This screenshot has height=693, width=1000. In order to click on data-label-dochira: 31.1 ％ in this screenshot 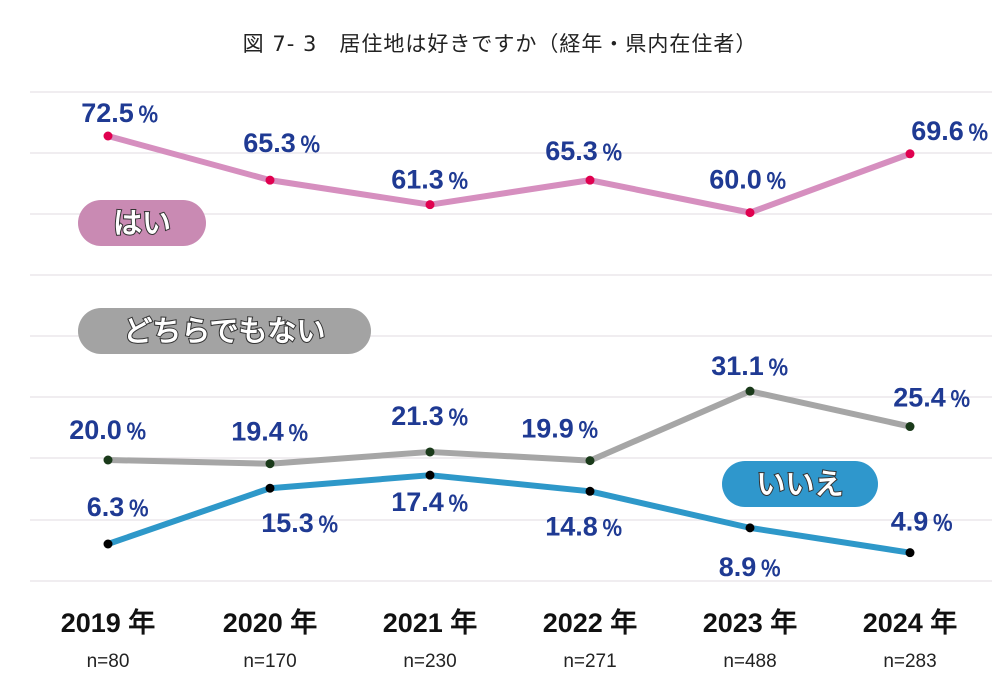, I will do `click(750, 366)`.